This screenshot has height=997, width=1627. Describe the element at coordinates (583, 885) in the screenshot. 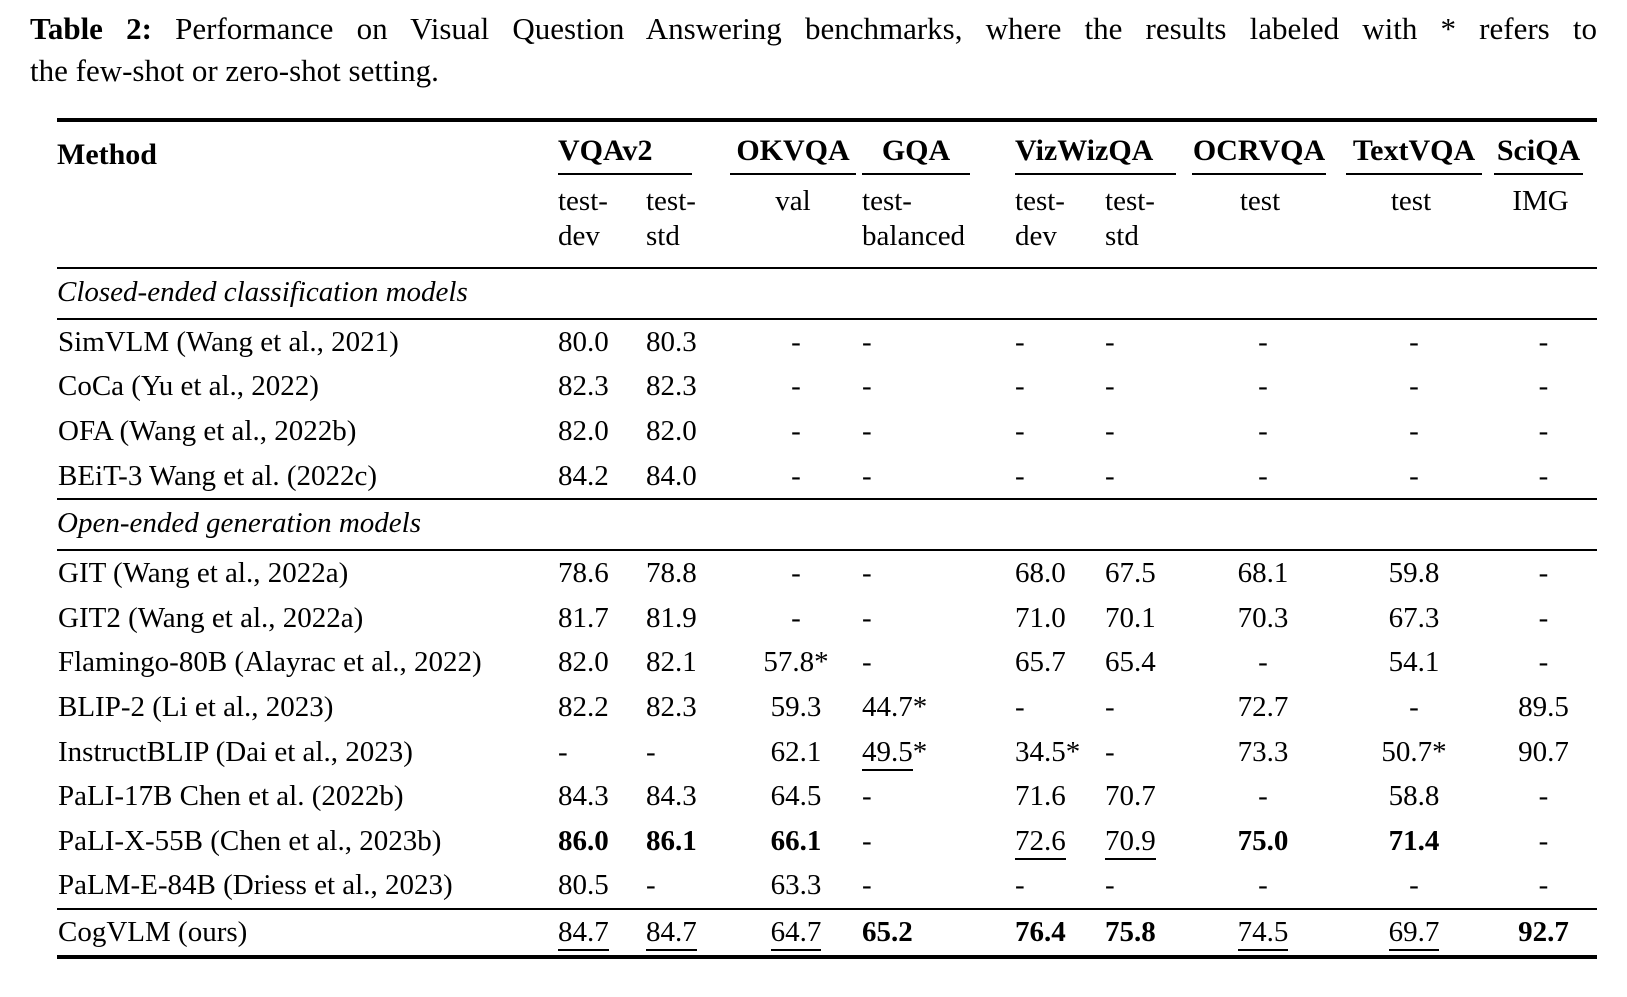

I see `value-text: 80.5` at that location.